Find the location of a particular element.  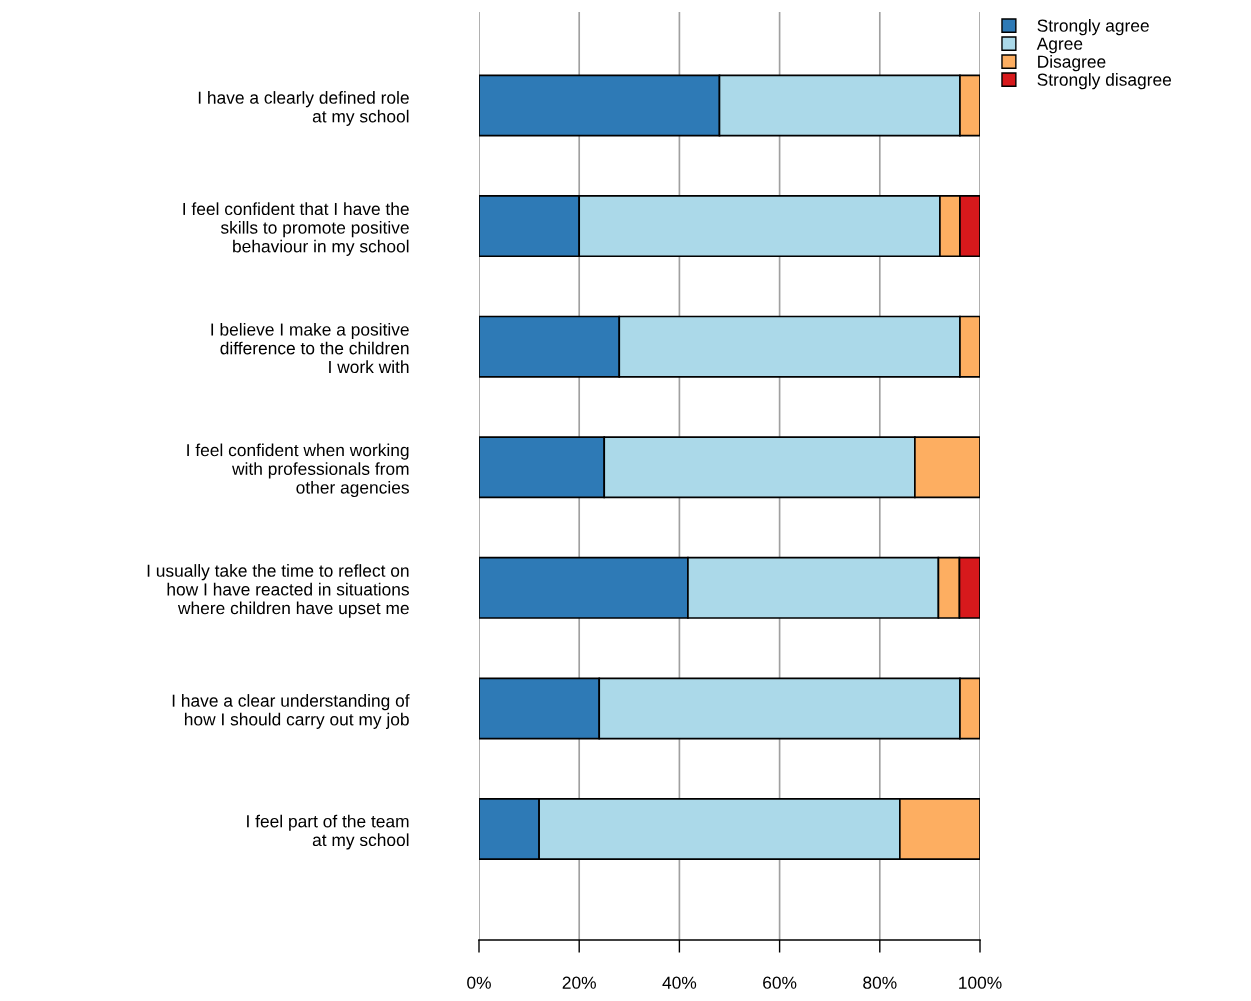

y-tick-label: I usually take the time to reflect on how I have reacted in situations where children have upset me is located at coordinates (278, 591).